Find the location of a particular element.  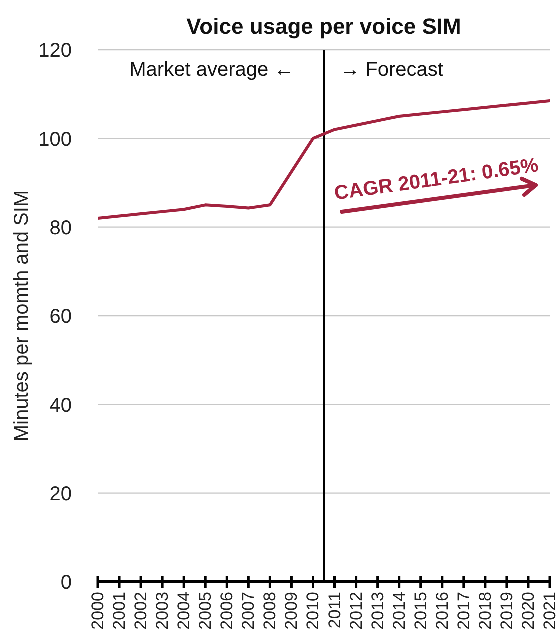

x-tick-label: 2000 is located at coordinates (98, 611).